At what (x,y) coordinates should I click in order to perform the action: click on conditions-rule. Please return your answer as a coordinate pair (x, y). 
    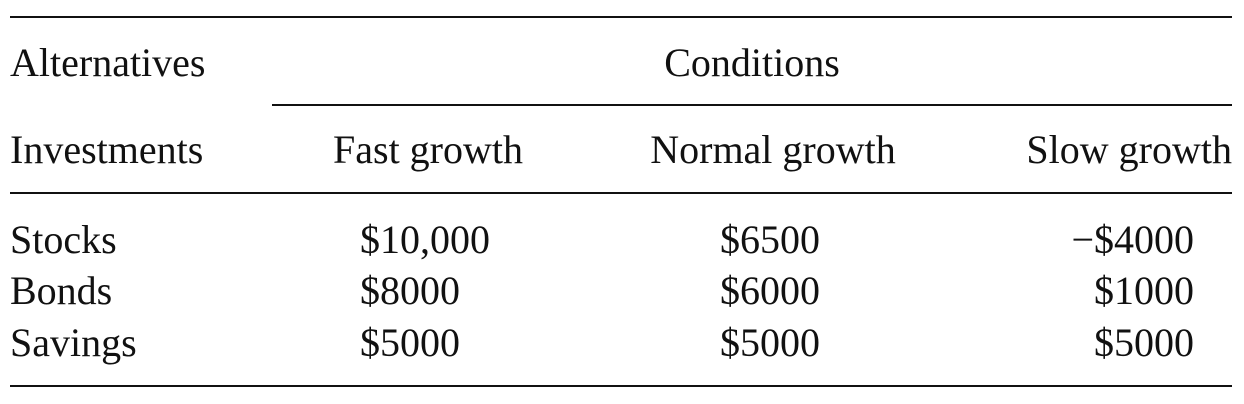
    Looking at the image, I should click on (752, 105).